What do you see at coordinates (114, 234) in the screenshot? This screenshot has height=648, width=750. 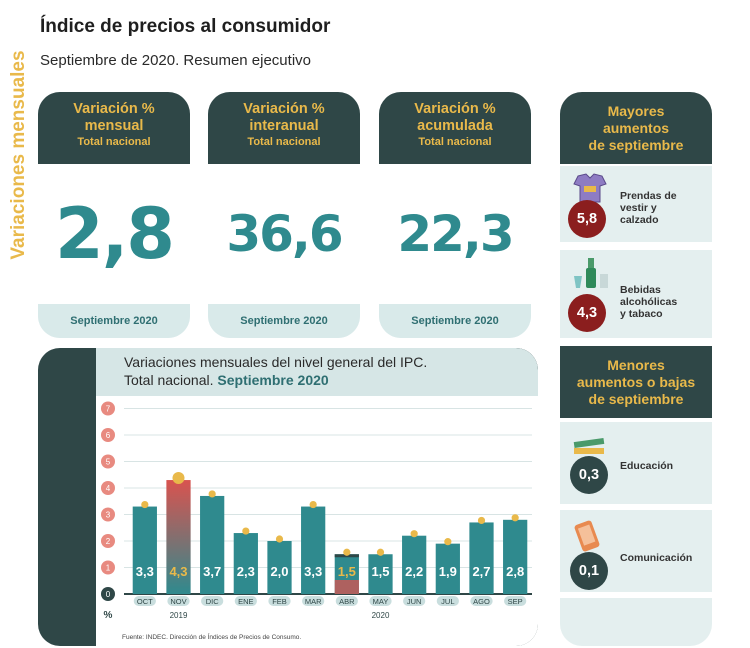 I see `kpi-value: 2,8` at bounding box center [114, 234].